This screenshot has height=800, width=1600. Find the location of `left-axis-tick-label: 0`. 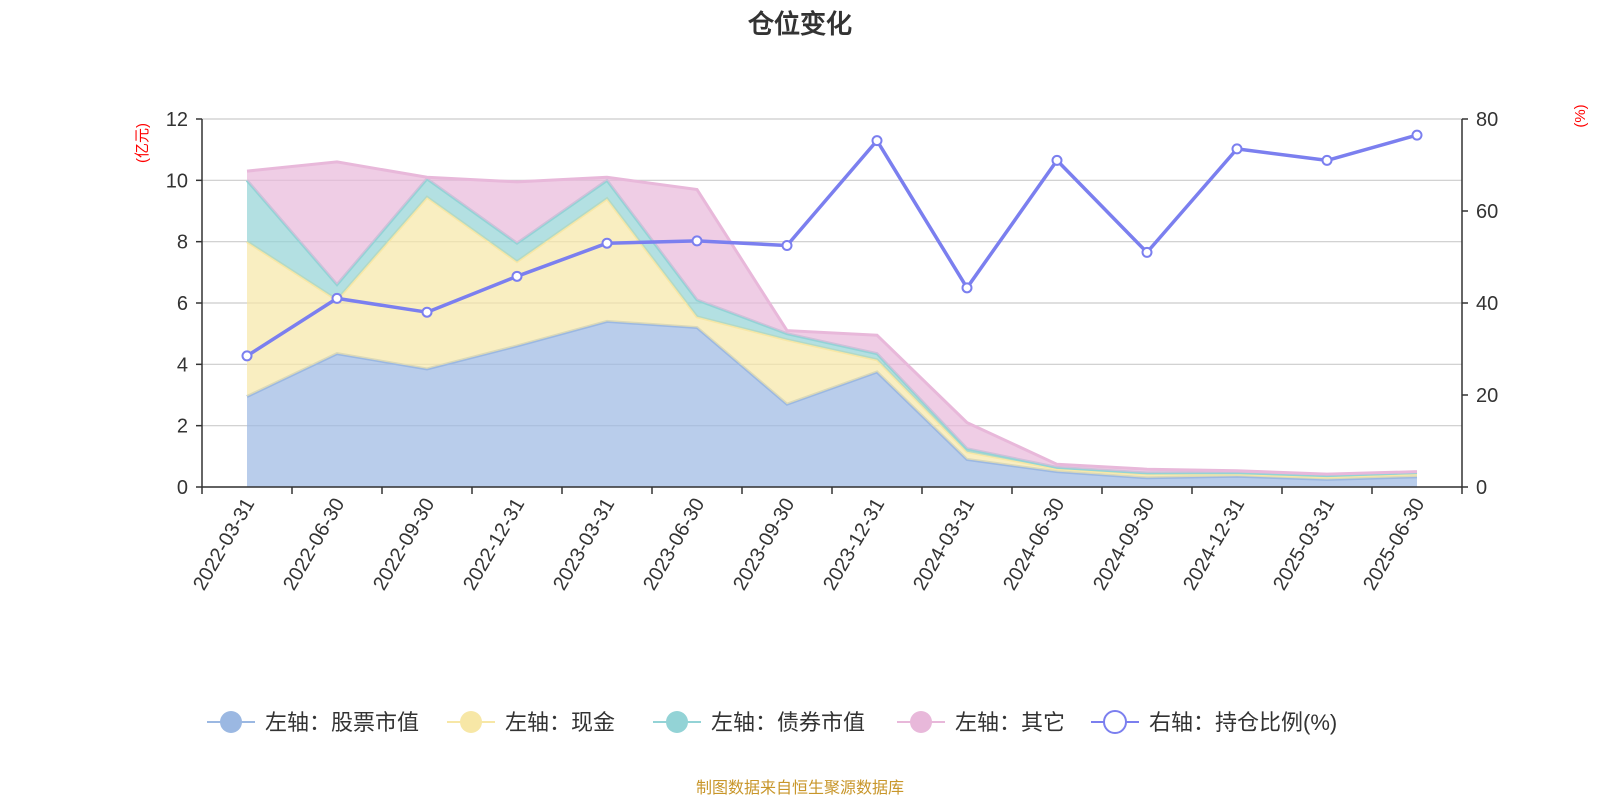

left-axis-tick-label: 0 is located at coordinates (182, 488).